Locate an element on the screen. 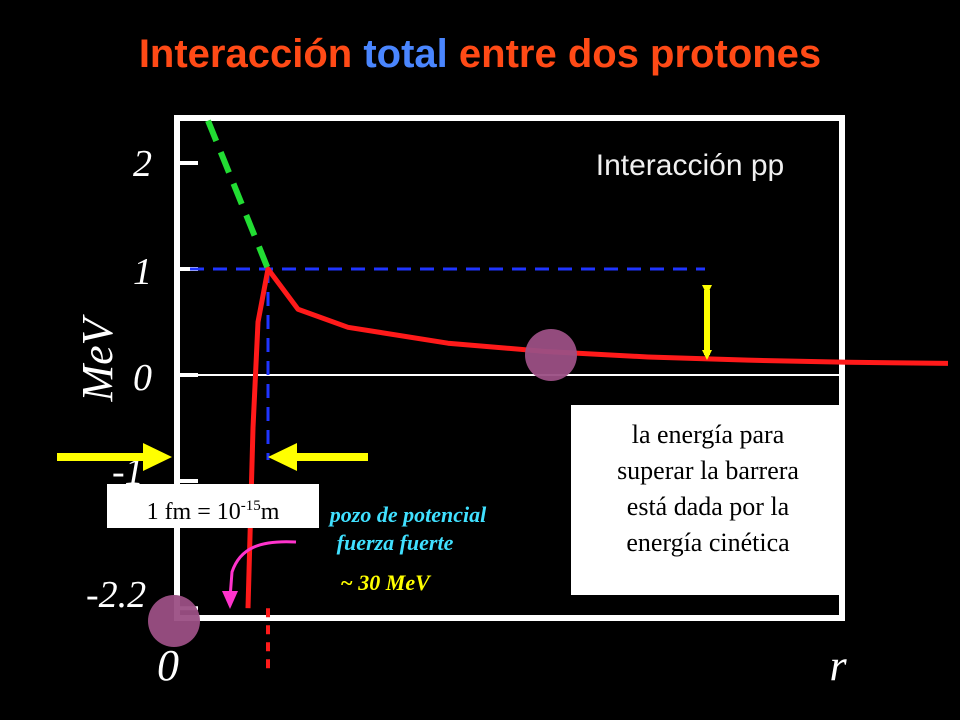 The width and height of the screenshot is (960, 720). well-arrow-curve is located at coordinates (262, 569).